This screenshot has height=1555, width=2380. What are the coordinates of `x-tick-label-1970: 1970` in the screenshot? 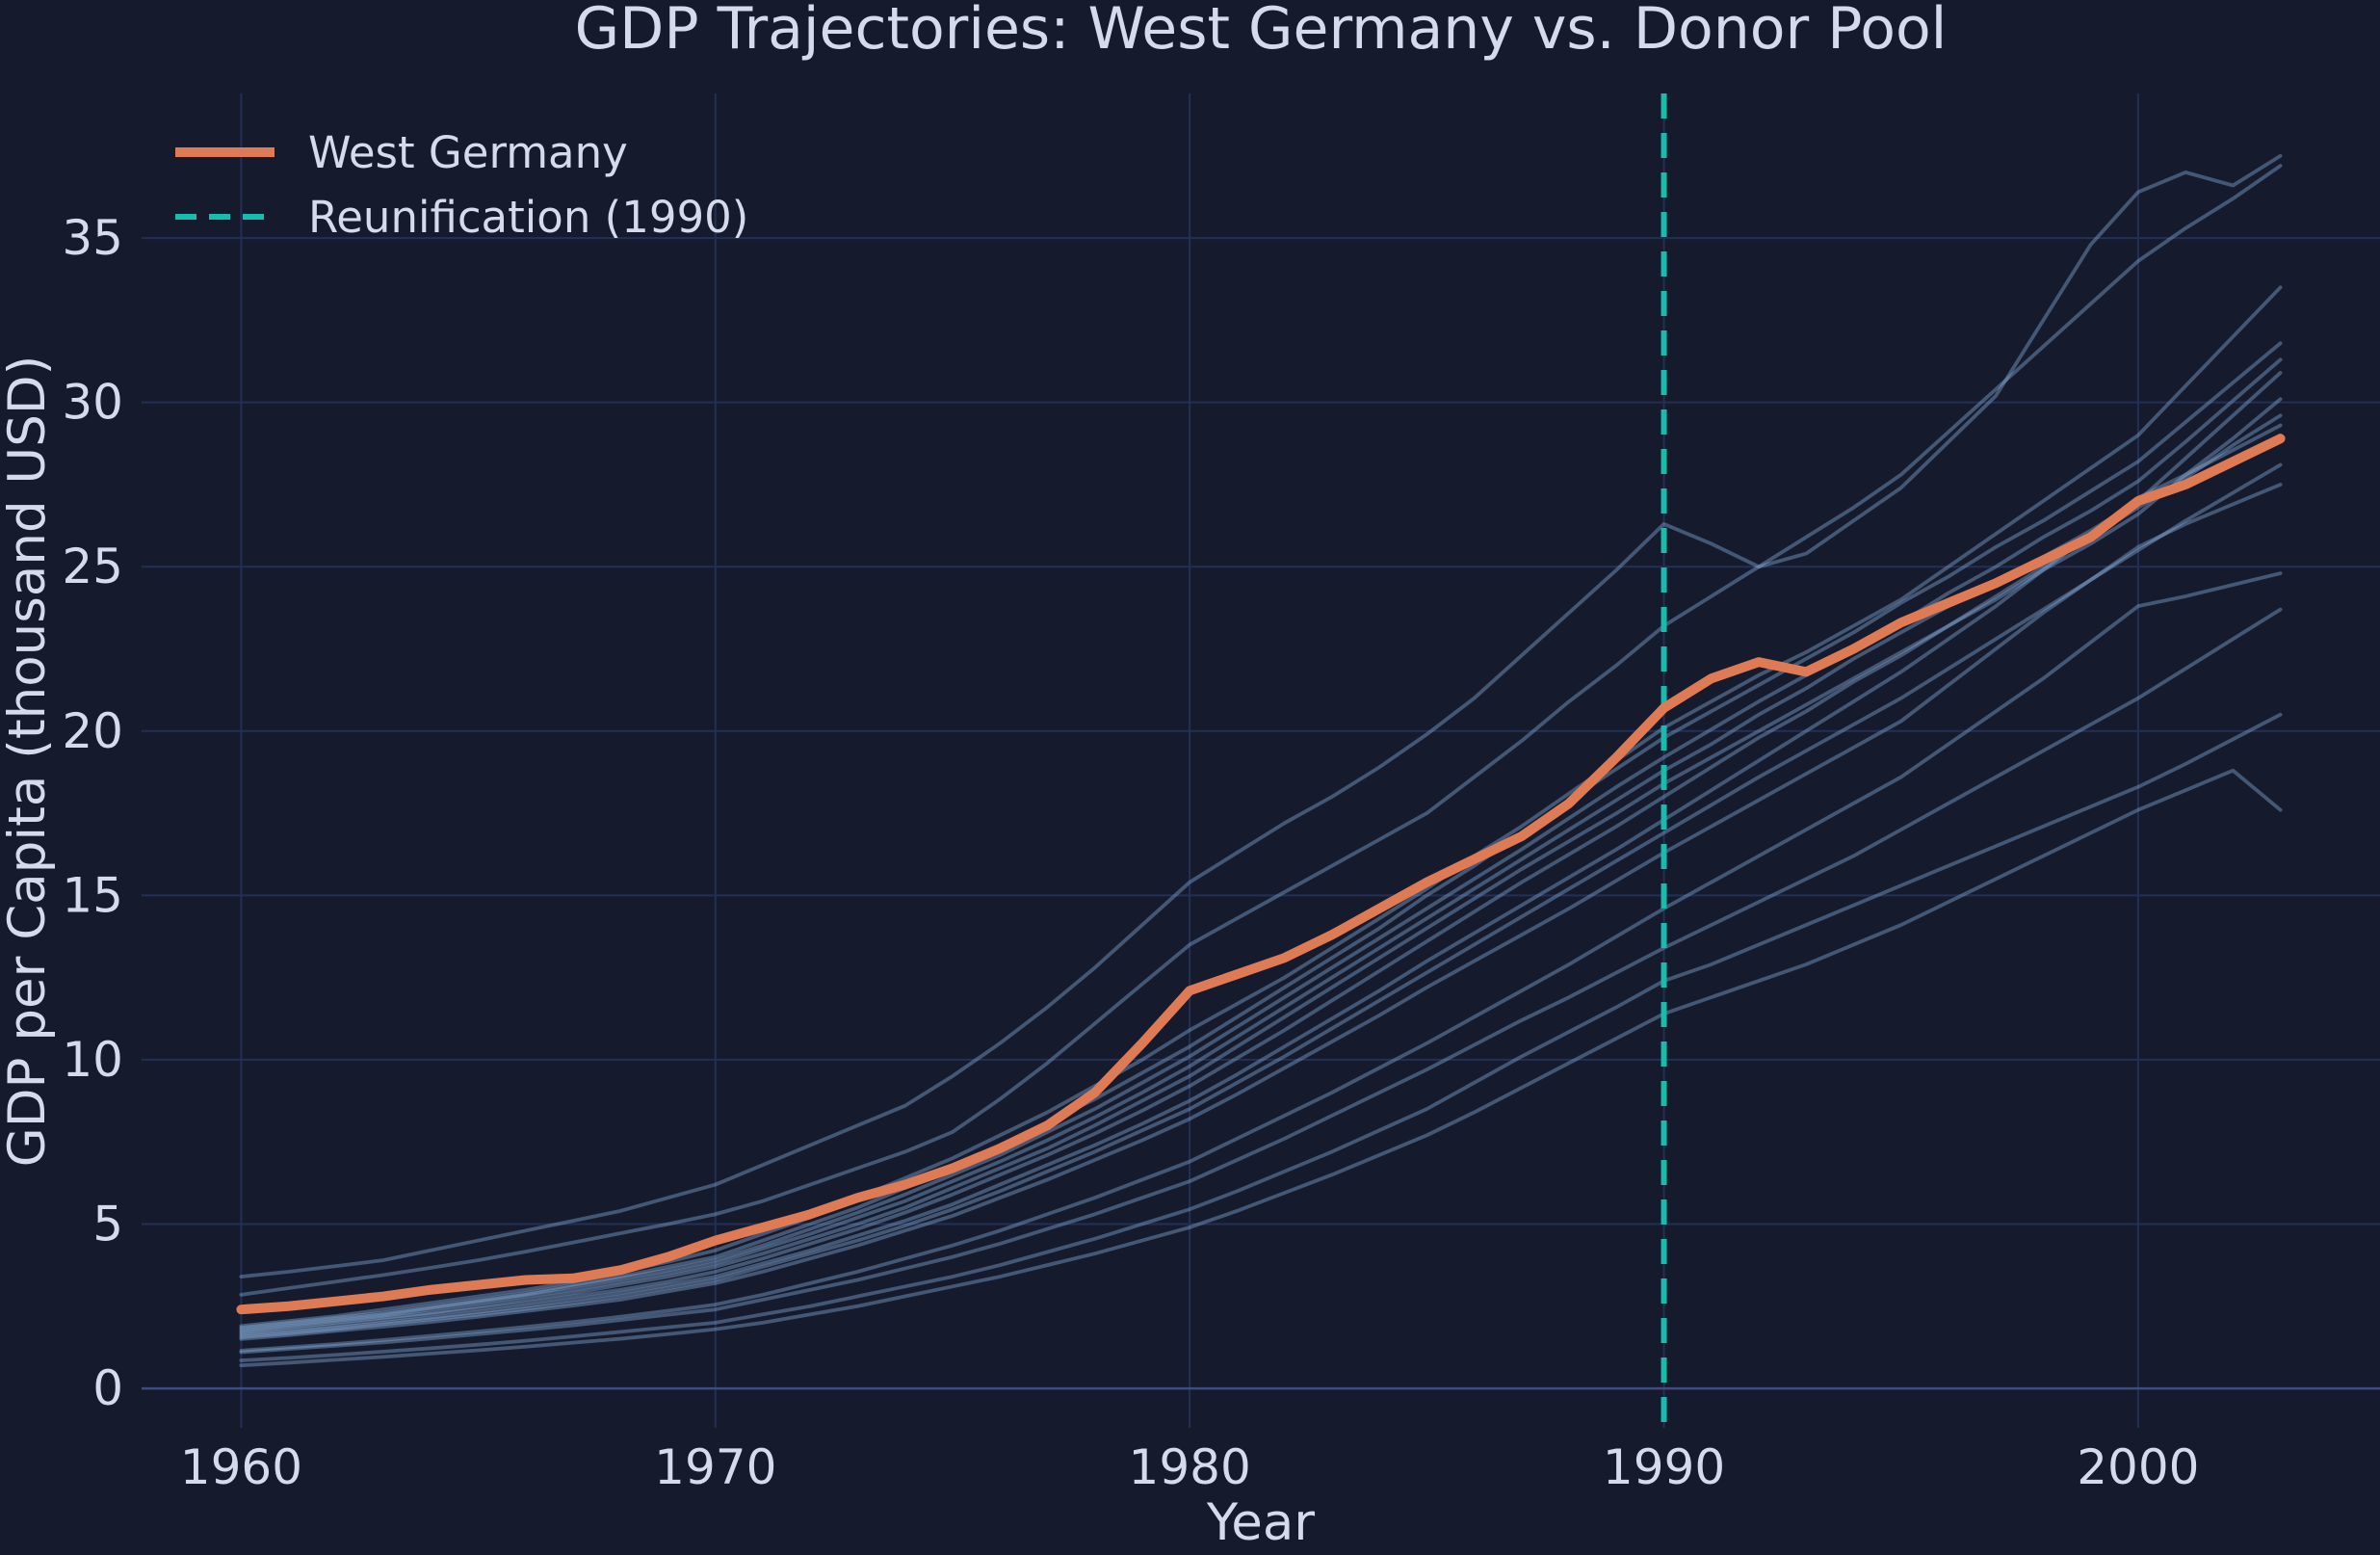 It's located at (715, 1467).